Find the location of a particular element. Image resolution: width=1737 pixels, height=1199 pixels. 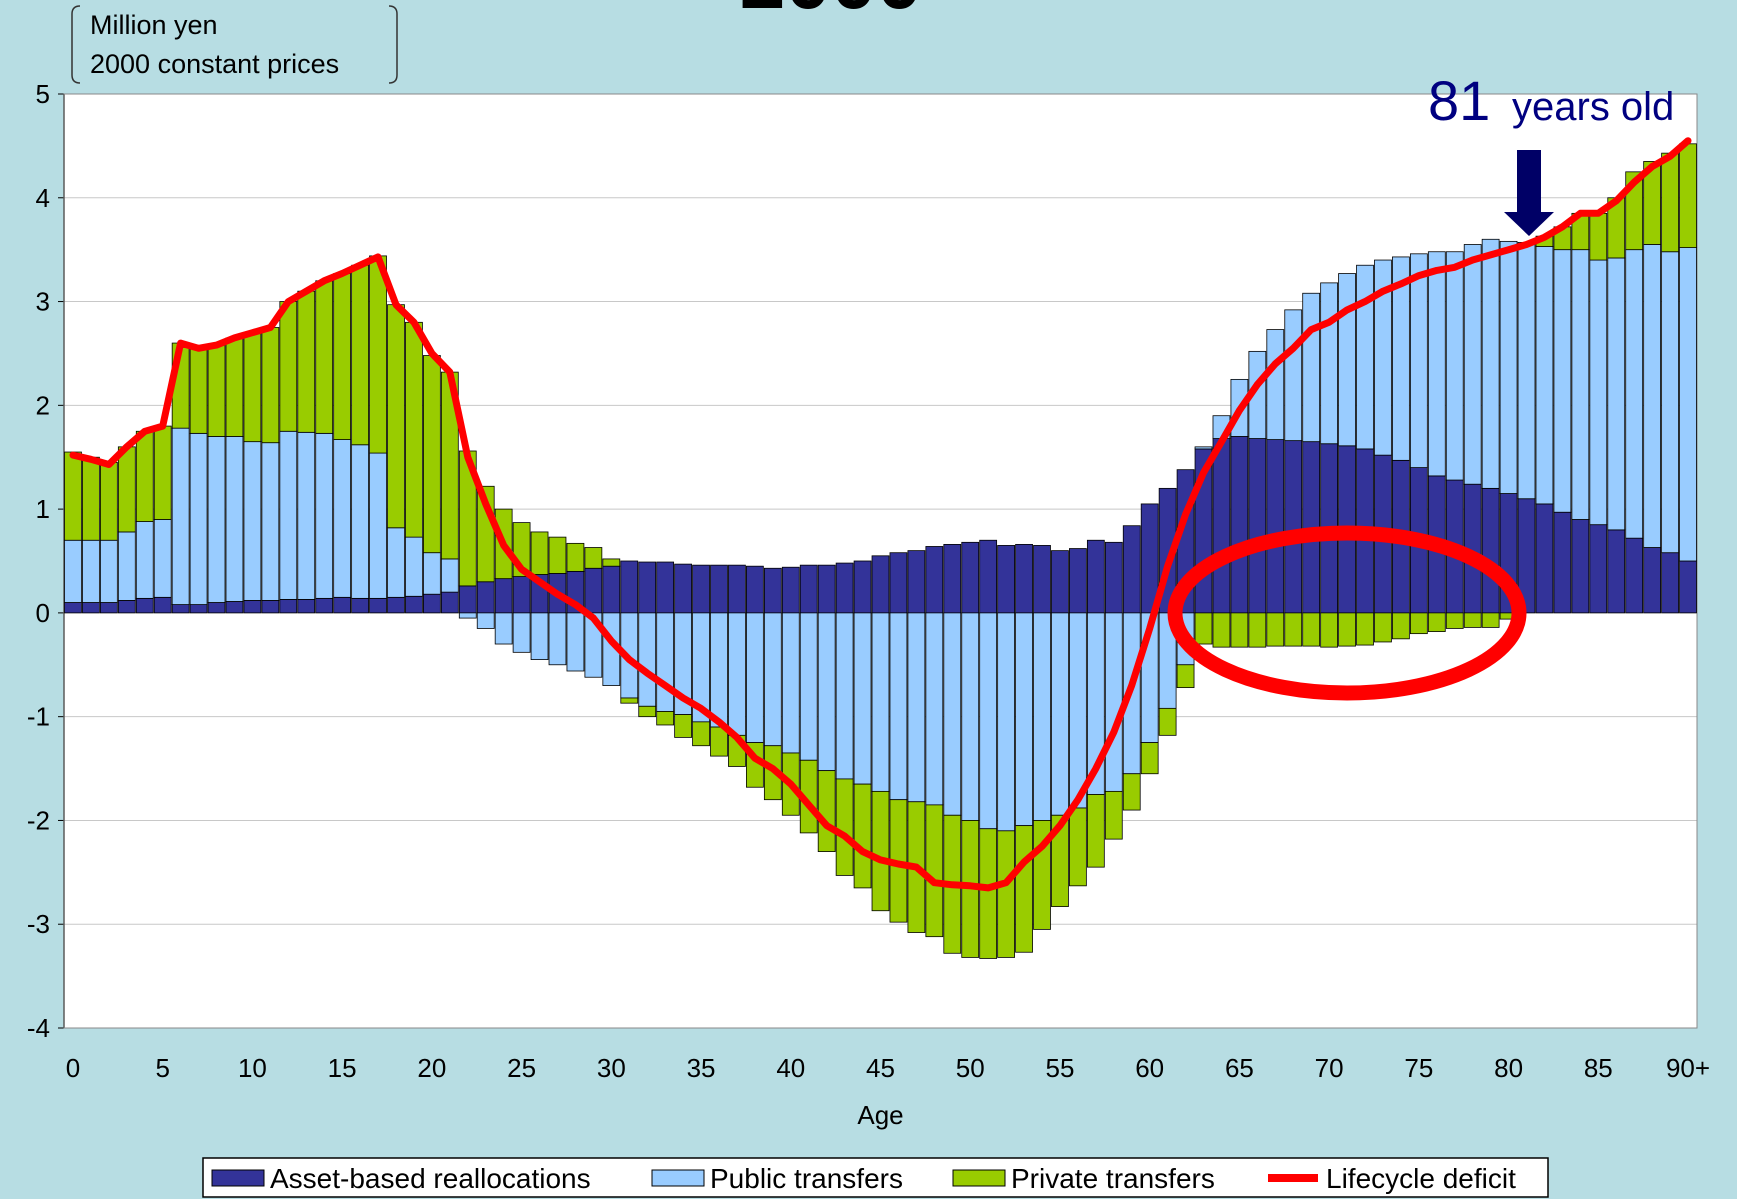

y-tick-label: -4 is located at coordinates (38, 1028).